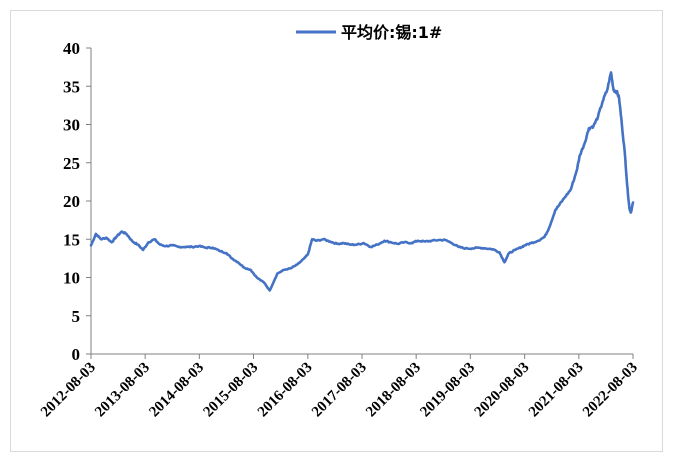 The width and height of the screenshot is (675, 463). Describe the element at coordinates (76, 316) in the screenshot. I see `y-tick-label: 5` at that location.